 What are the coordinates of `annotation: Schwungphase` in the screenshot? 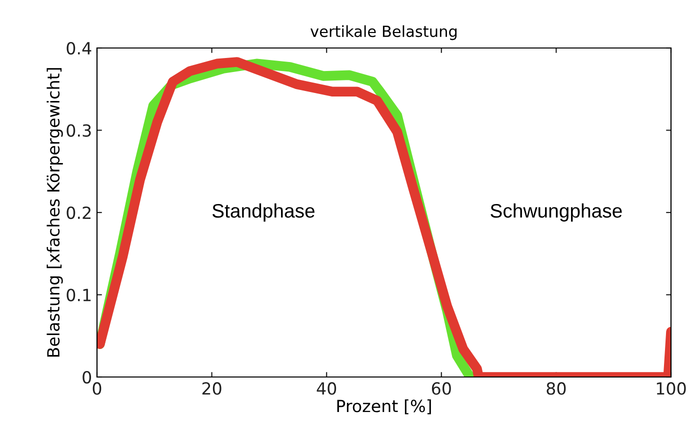 It's located at (556, 212).